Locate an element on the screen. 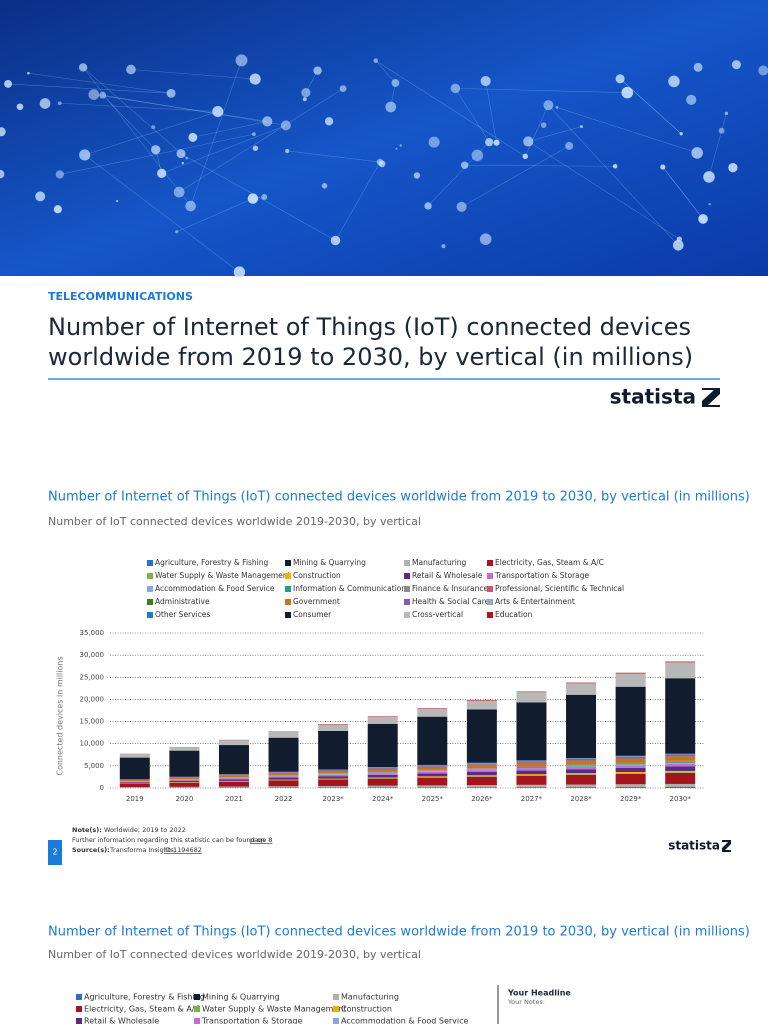  id-link: ID 1194682 is located at coordinates (183, 850).